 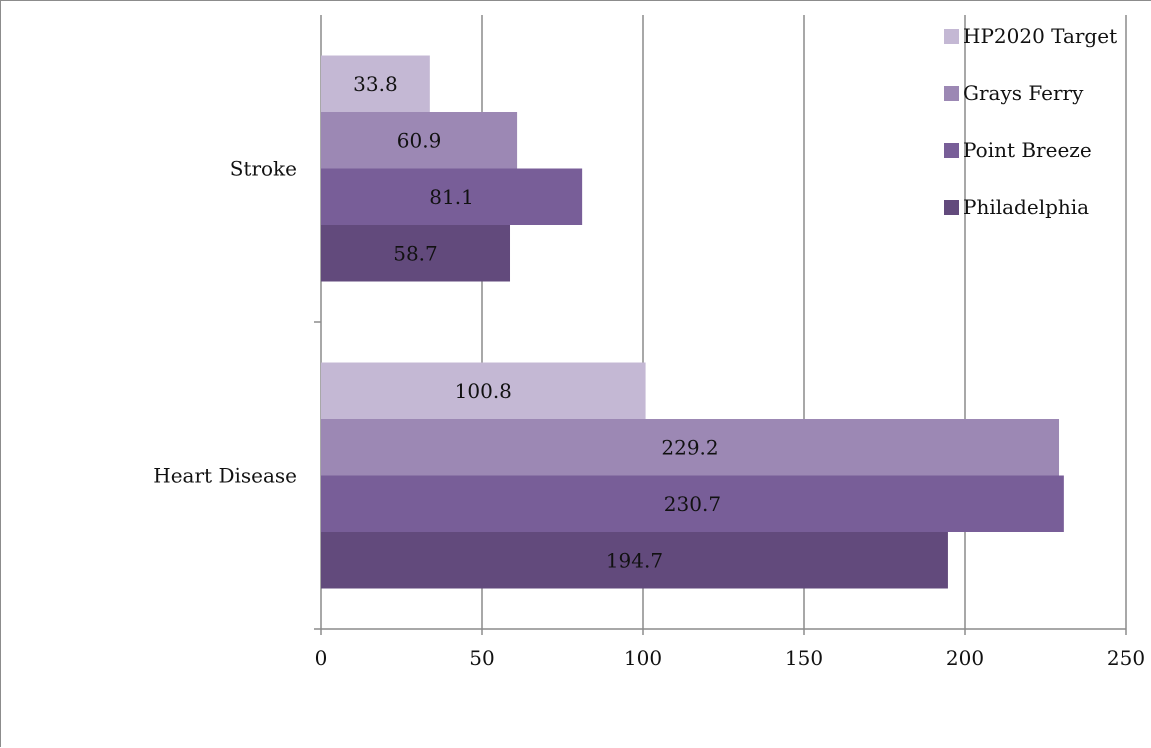 I want to click on legend-label: HP2020 Target, so click(x=1040, y=36).